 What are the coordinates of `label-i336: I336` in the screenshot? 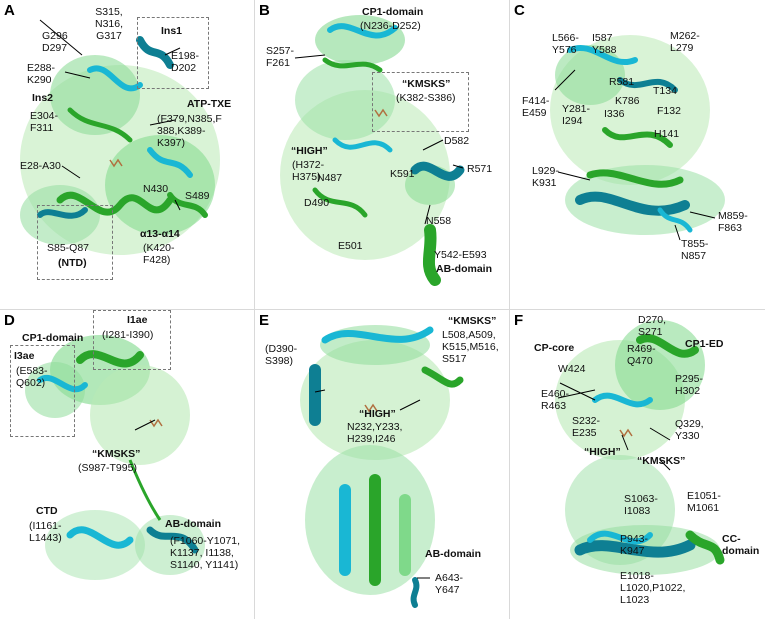 It's located at (614, 114).